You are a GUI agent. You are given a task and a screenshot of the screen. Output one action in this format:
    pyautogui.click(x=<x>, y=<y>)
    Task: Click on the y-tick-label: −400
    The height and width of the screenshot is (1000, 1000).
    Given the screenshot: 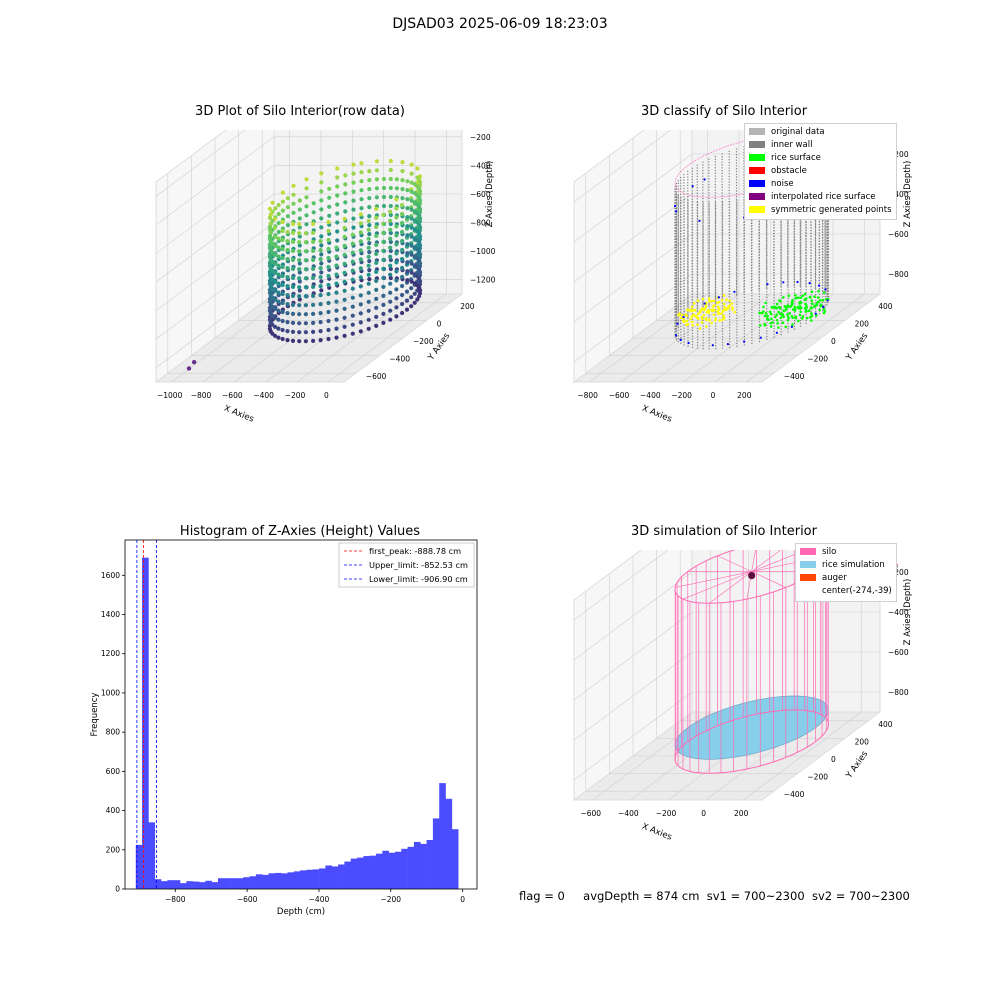 What is the action you would take?
    pyautogui.click(x=794, y=794)
    